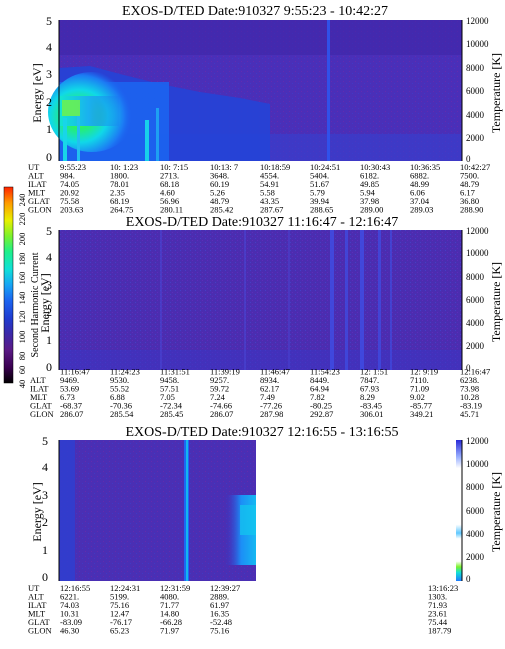 Image resolution: width=505 pixels, height=649 pixels. Describe the element at coordinates (119, 597) in the screenshot. I see `orbit-cell-p3-c1-r1: 5199.` at that location.